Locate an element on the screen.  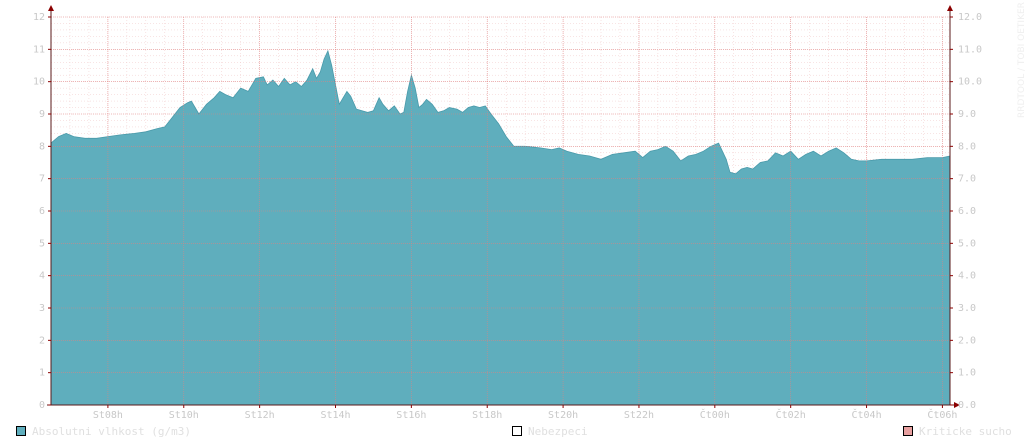
legend-item-2: Kriticke sucho is located at coordinates (957, 431).